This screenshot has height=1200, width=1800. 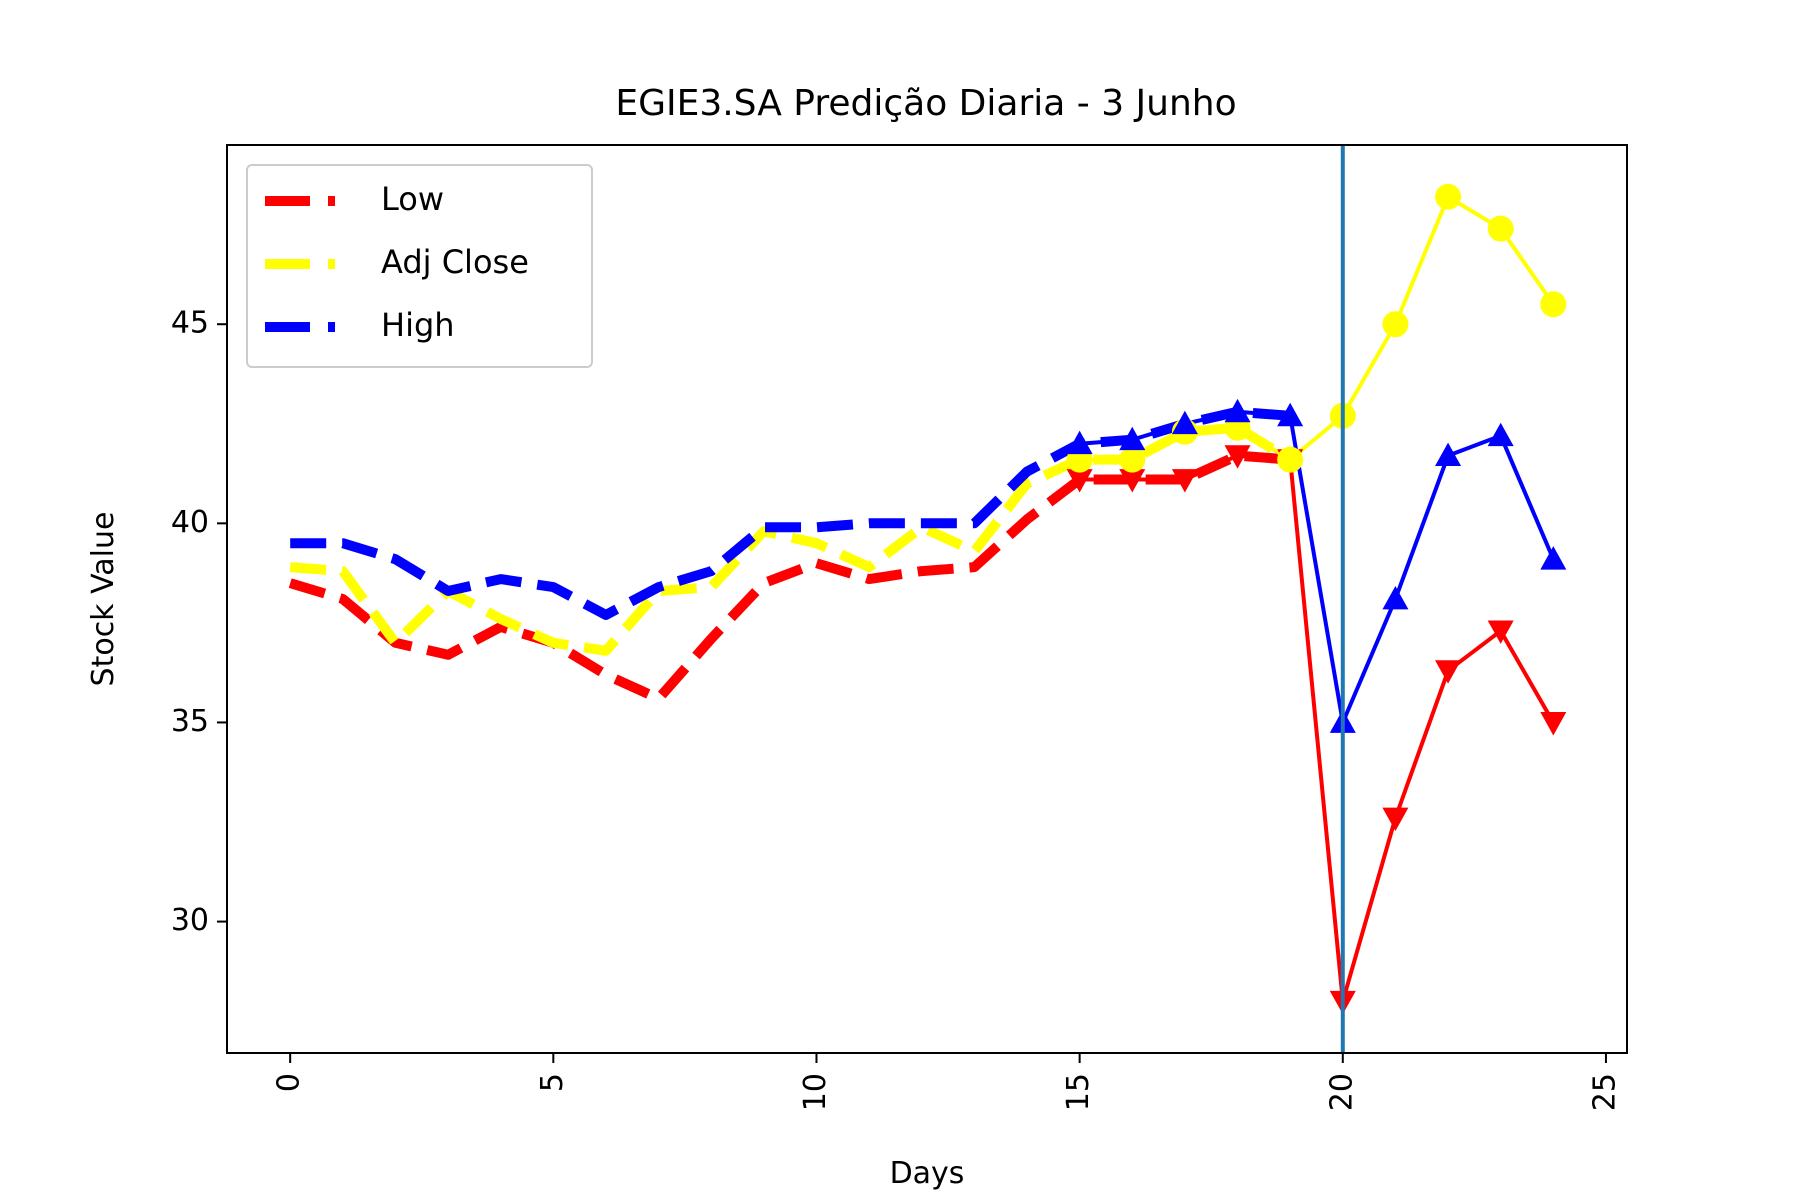 I want to click on y-tick-label: 35, so click(x=190, y=721).